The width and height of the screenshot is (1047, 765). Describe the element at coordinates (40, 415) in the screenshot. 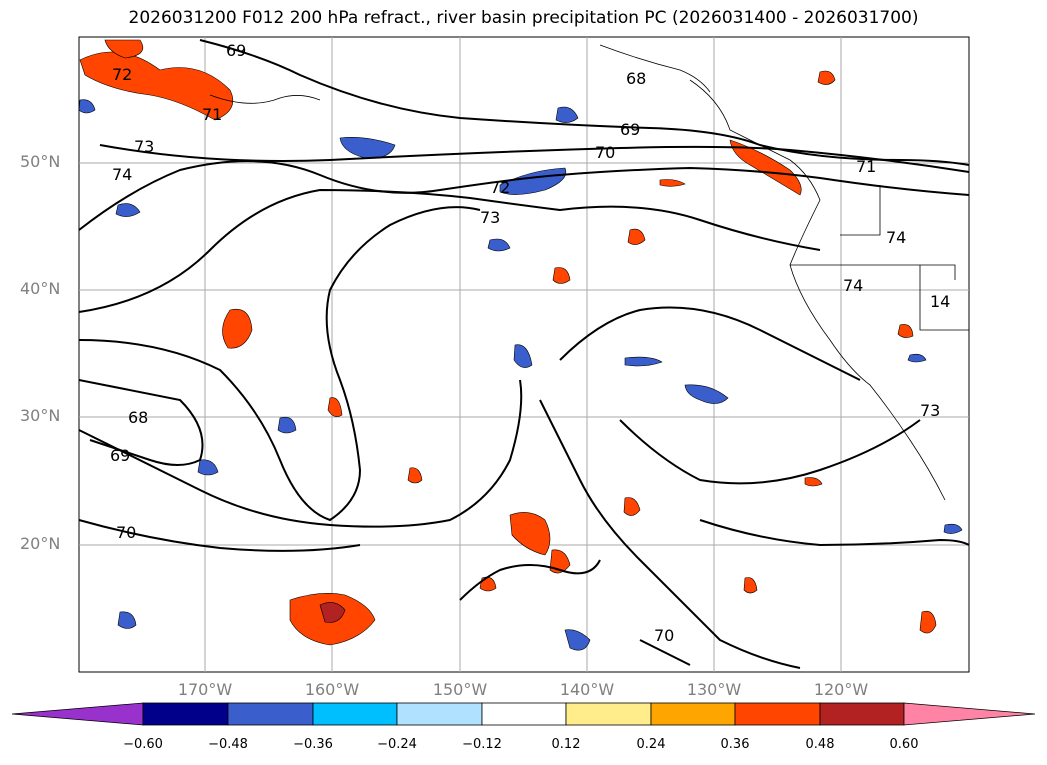

I see `lat-label: 30°N` at that location.